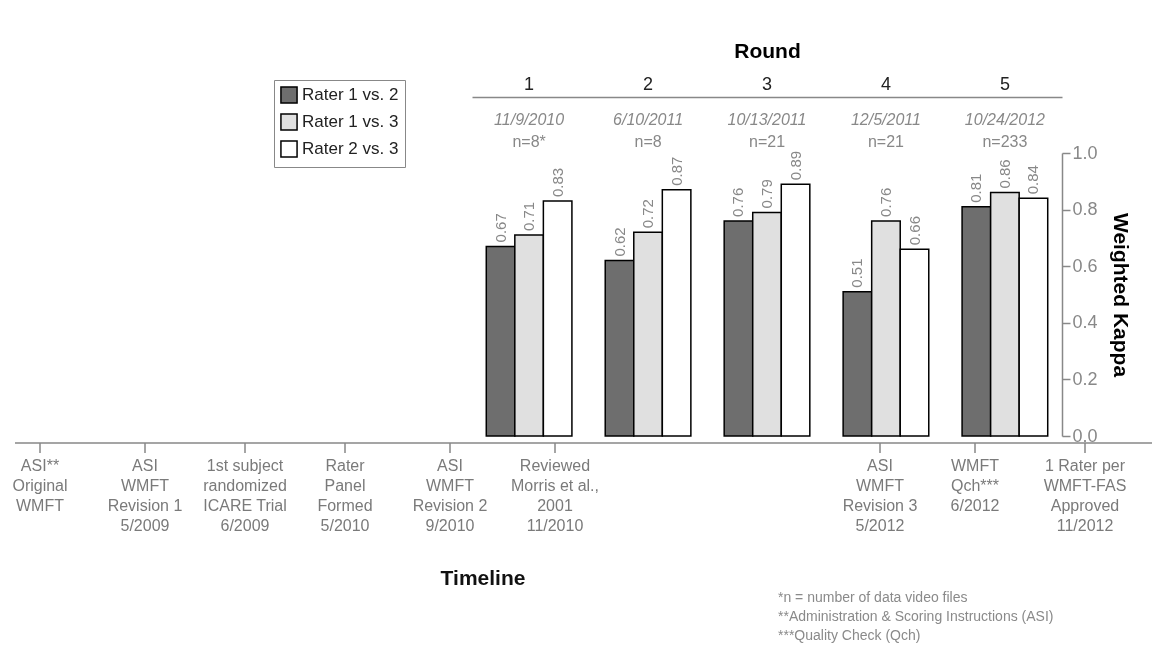 The image size is (1171, 656). What do you see at coordinates (1005, 141) in the screenshot?
I see `text: n=233` at bounding box center [1005, 141].